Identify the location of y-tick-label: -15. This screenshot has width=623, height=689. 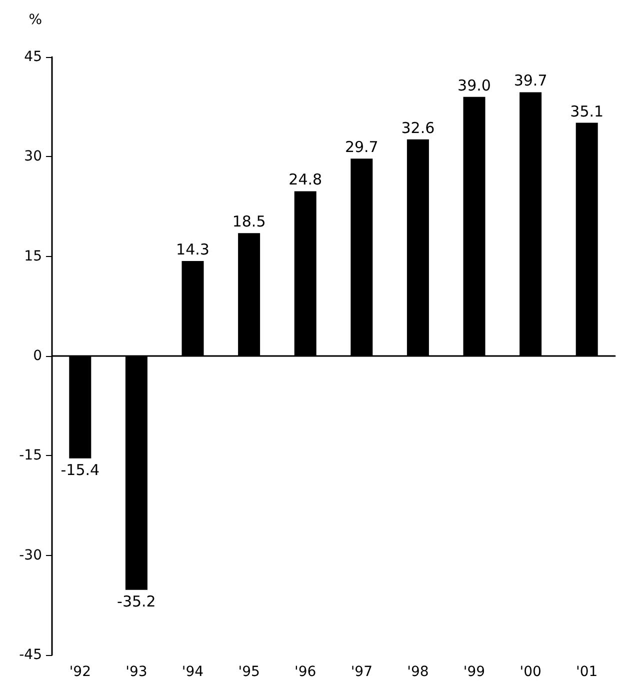
(30, 456).